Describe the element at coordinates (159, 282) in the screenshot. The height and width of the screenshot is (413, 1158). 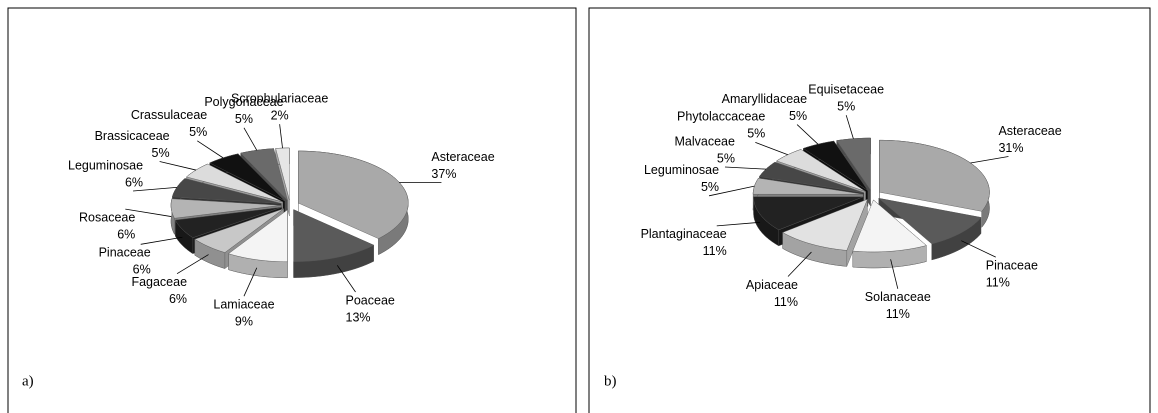
I see `slice-label: Fagaceae` at that location.